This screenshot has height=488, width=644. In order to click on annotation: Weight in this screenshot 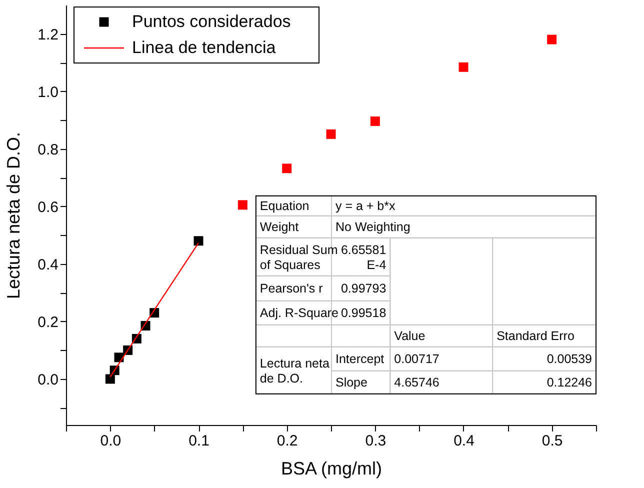, I will do `click(280, 227)`.